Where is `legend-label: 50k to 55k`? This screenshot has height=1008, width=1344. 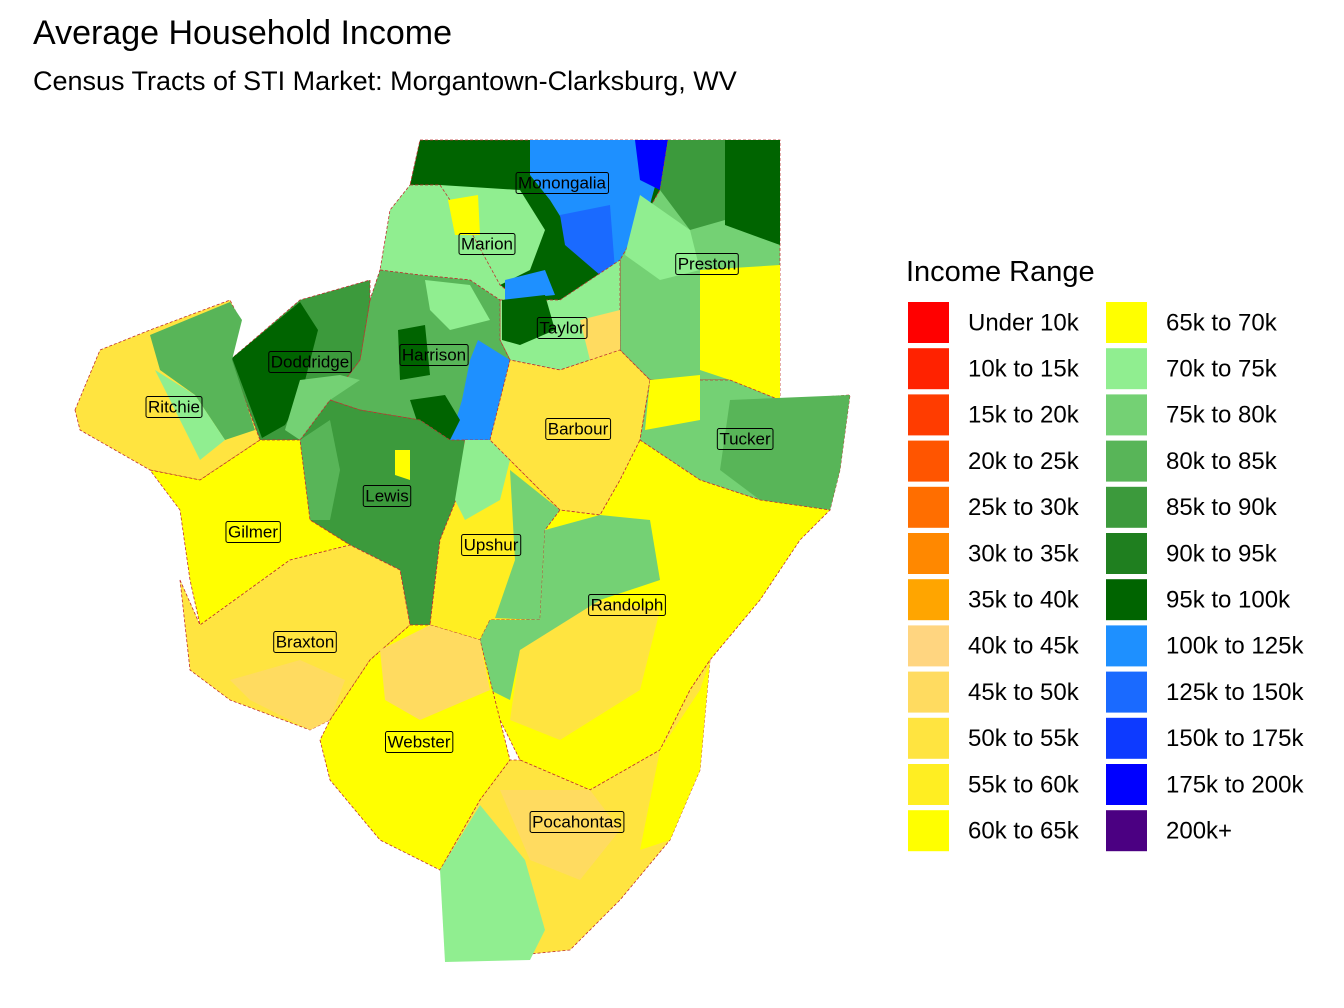 legend-label: 50k to 55k is located at coordinates (1024, 738).